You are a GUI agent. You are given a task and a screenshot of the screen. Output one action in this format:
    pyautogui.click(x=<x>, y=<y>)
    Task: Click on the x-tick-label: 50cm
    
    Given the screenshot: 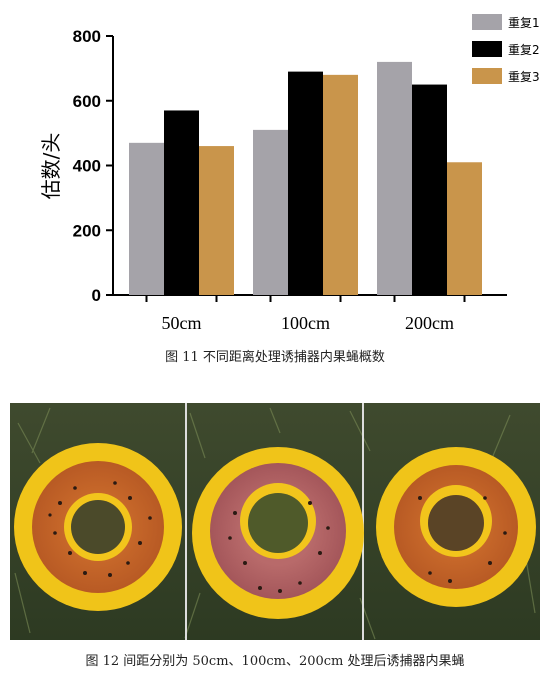 What is the action you would take?
    pyautogui.click(x=182, y=323)
    